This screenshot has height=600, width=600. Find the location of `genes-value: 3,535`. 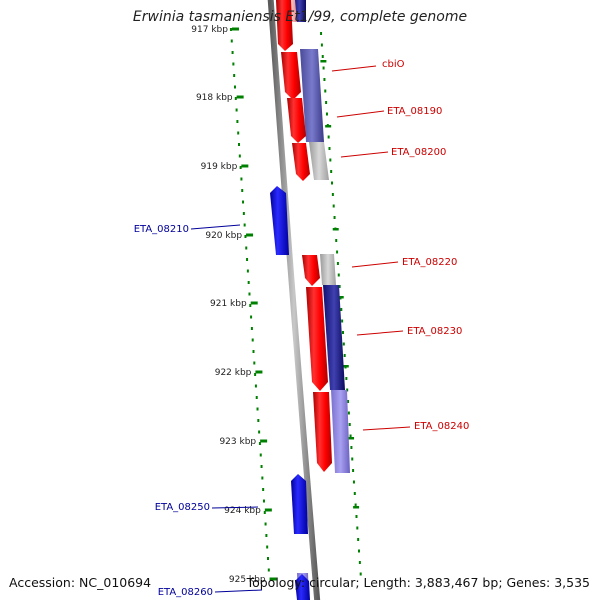

genes-value: 3,535 is located at coordinates (572, 582).